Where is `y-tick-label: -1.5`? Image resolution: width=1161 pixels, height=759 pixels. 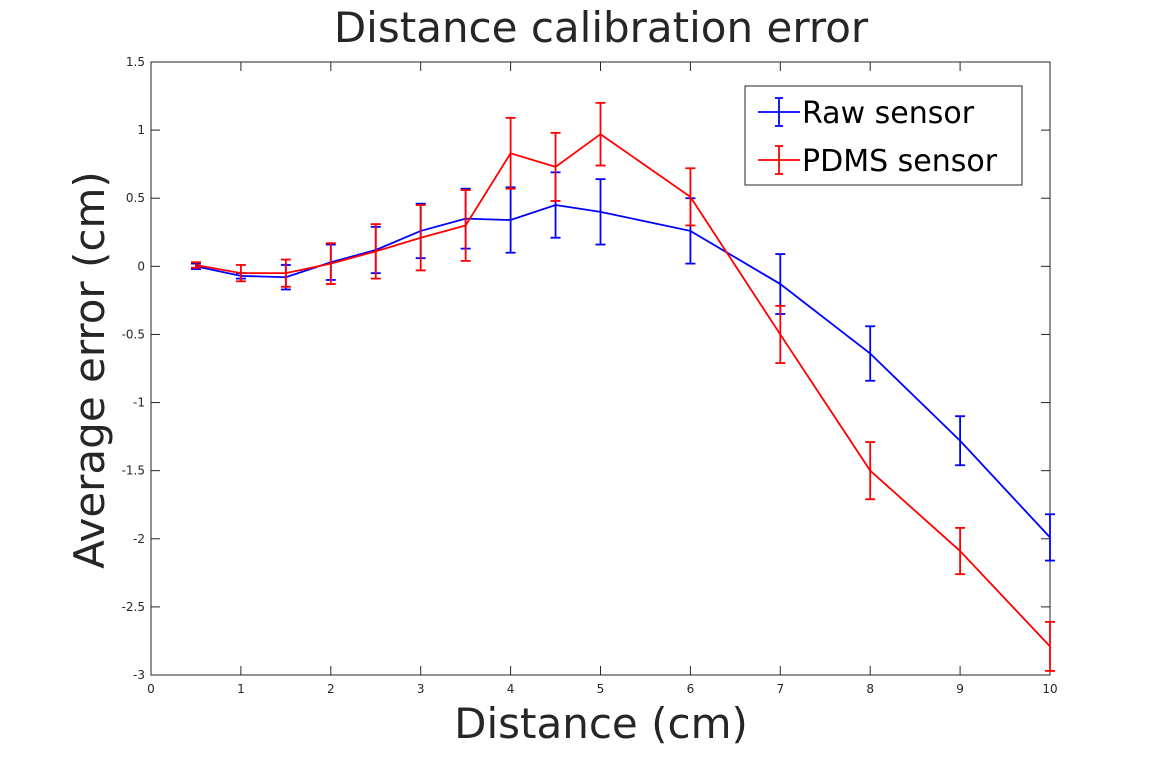
y-tick-label: -1.5 is located at coordinates (133, 471).